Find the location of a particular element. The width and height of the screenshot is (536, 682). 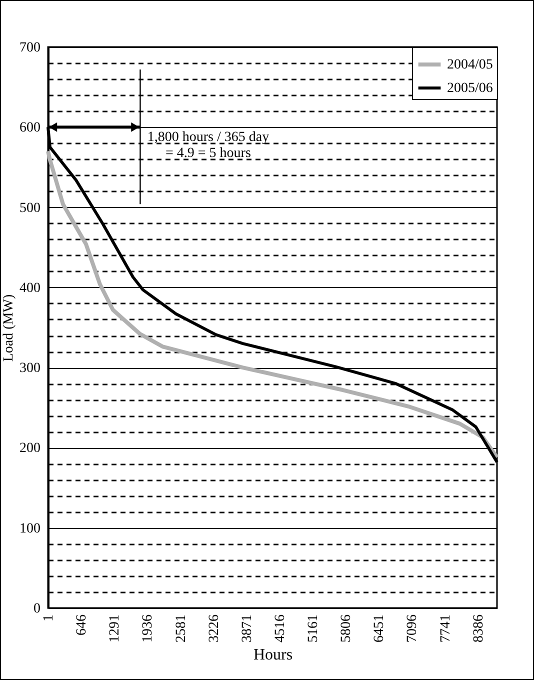

legend-label: 2005/06 is located at coordinates (470, 88).